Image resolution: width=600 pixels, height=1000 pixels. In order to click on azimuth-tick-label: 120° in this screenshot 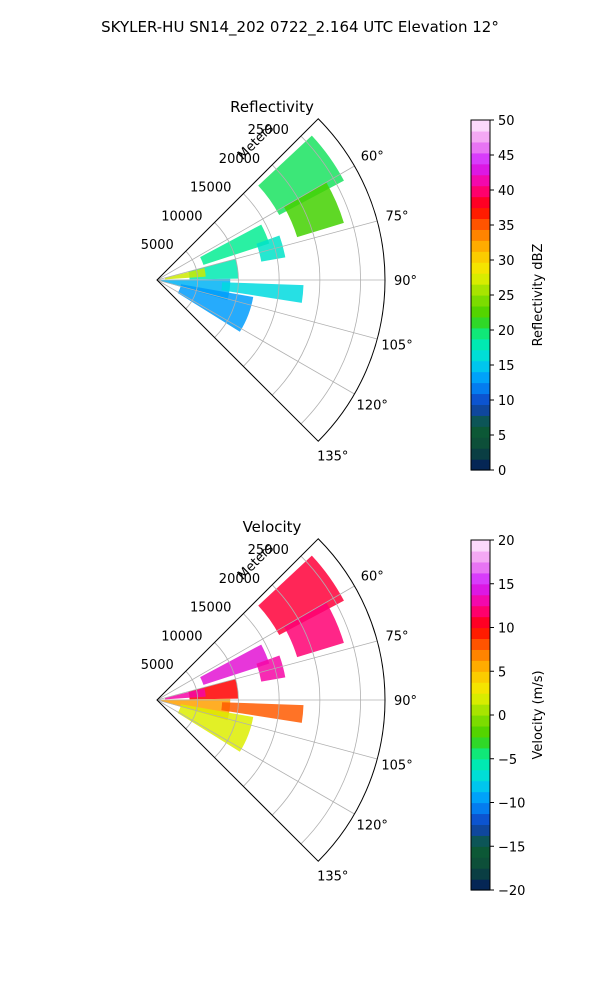, I will do `click(372, 825)`.